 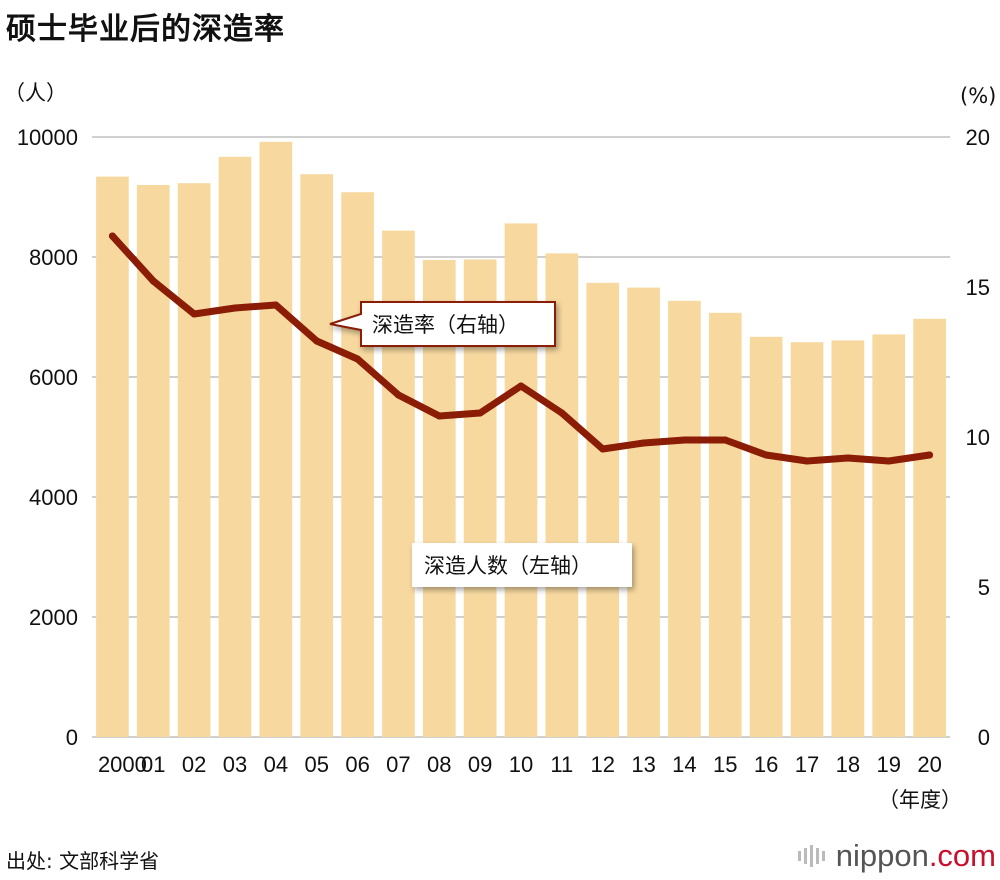 What do you see at coordinates (72, 737) in the screenshot?
I see `left-tick-label: 0` at bounding box center [72, 737].